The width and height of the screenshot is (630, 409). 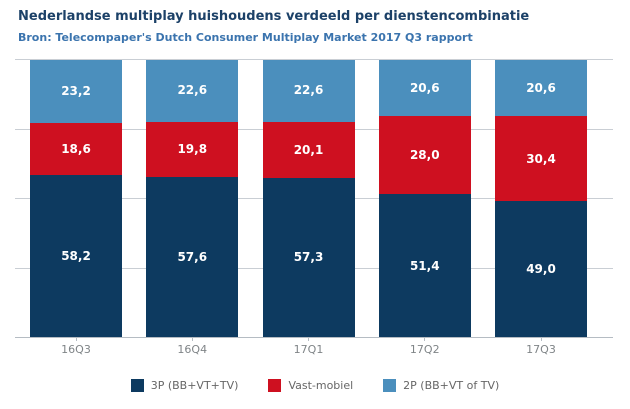 I want to click on x-axis-labels: 16Q3 16Q4 17Q1 17Q2 17Q3, so click(x=308, y=346).